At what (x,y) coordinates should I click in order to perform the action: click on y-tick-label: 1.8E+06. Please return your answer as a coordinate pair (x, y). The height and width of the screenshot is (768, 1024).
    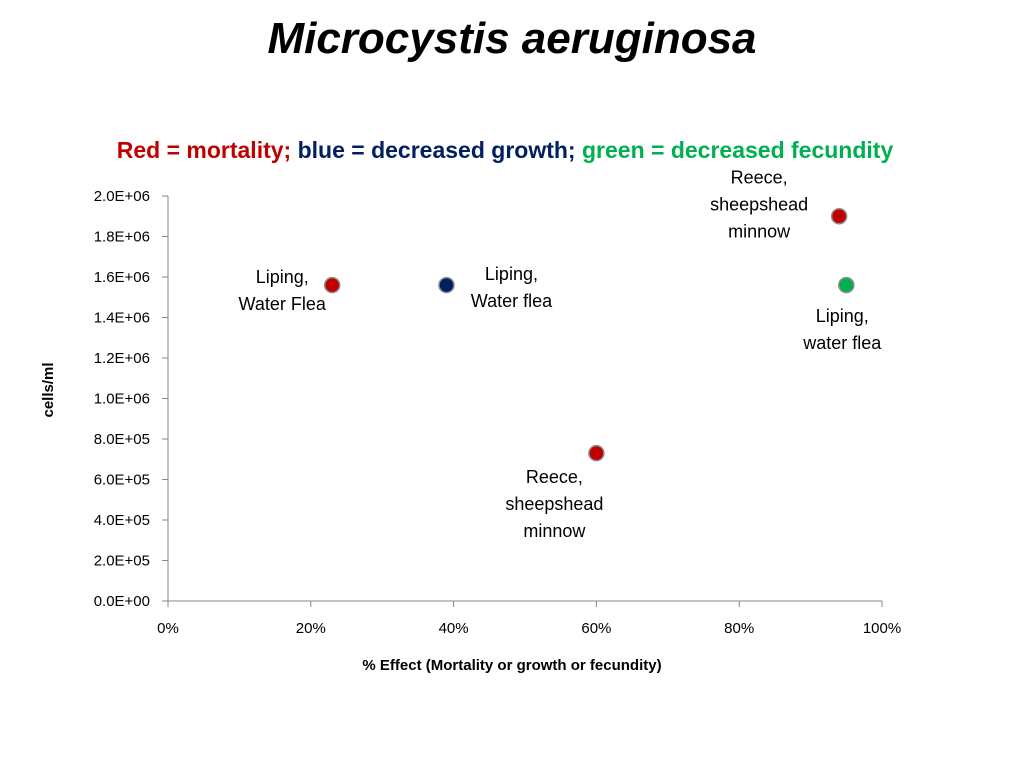
    Looking at the image, I should click on (122, 237).